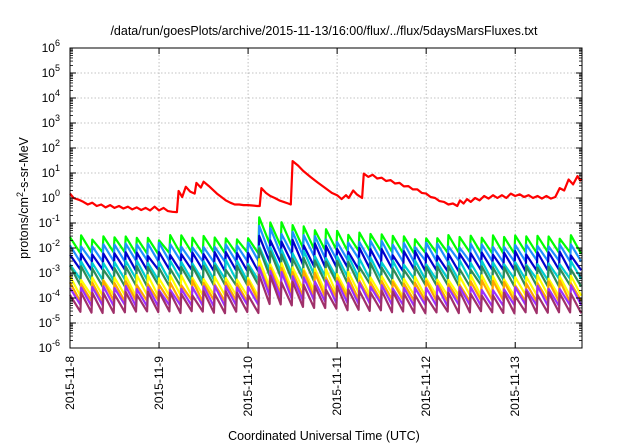  I want to click on y-tick-label: 10⁶, so click(51, 46).